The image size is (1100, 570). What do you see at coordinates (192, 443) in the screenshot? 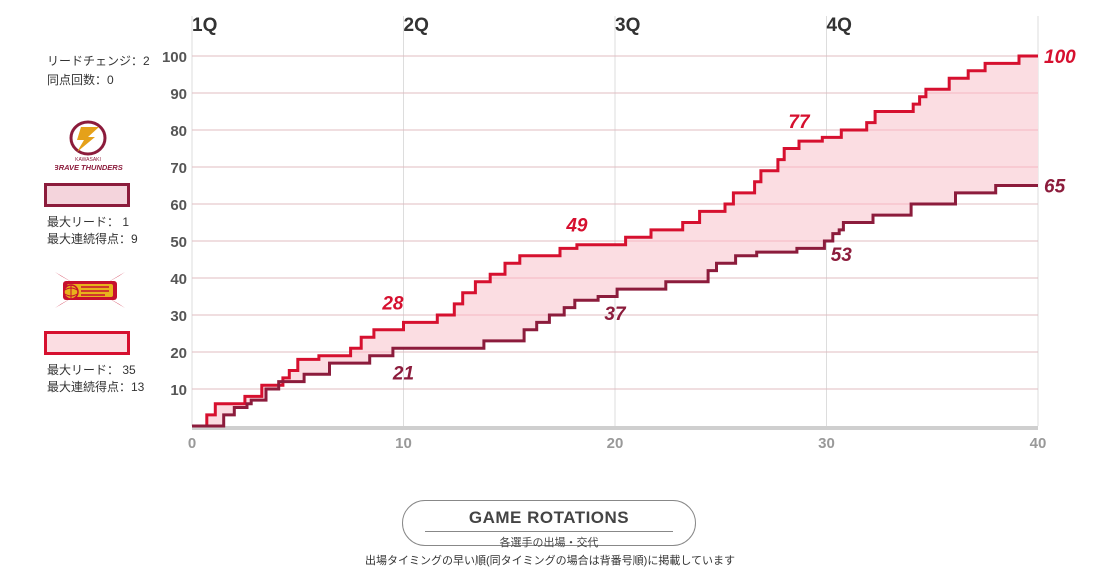
I see `x-tick-label: 0` at bounding box center [192, 443].